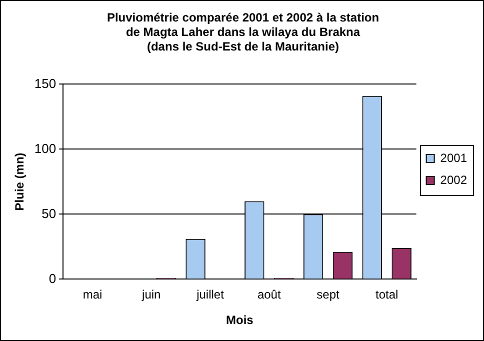 This screenshot has height=341, width=484. Describe the element at coordinates (243, 32) in the screenshot. I see `chart-title: Pluviométrie comparée 2001 et 2002 à la station de Magta Laher dans la wilaya du Brakna (dans le Sud-Est de la Mauritanie)` at that location.